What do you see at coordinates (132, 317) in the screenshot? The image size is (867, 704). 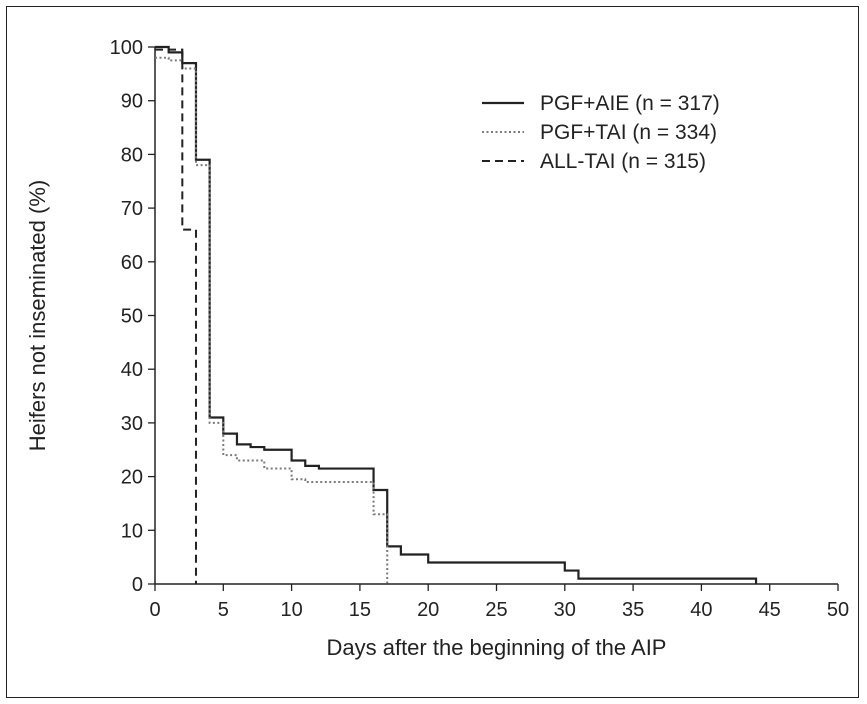 I see `y-tick-label: 50` at bounding box center [132, 317].